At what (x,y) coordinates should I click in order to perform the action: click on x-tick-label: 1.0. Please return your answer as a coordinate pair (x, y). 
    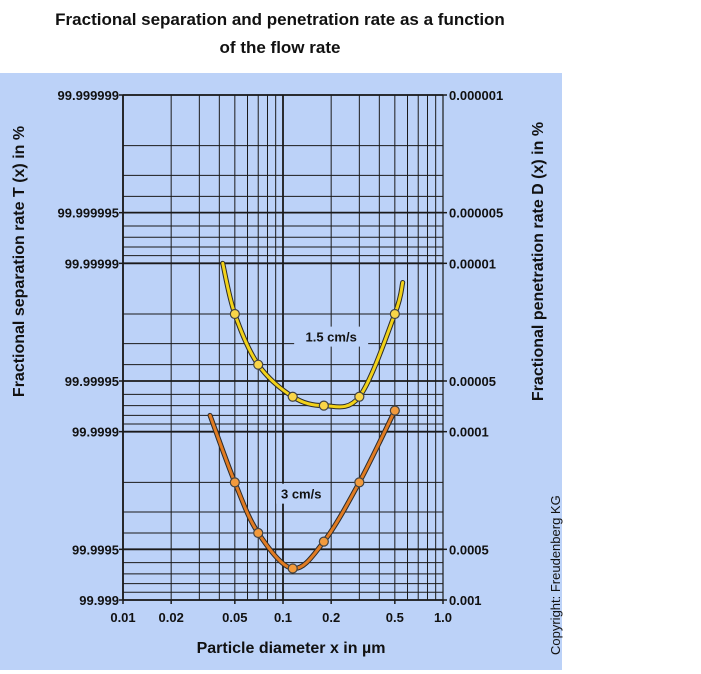
    Looking at the image, I should click on (443, 617).